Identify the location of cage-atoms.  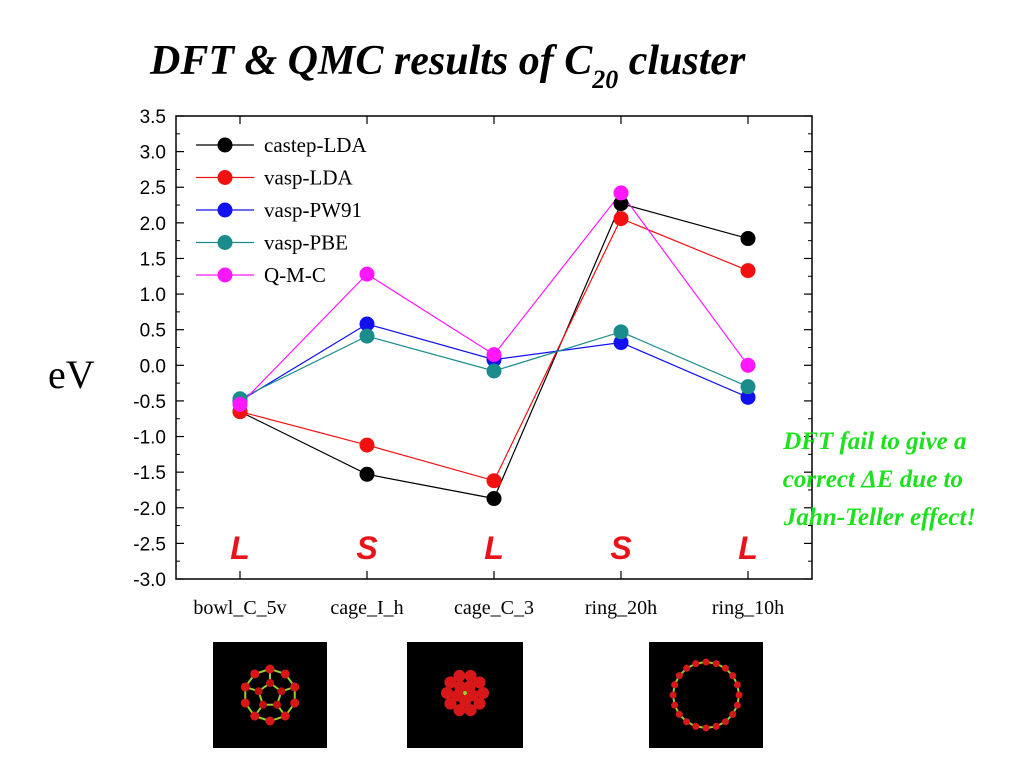
(465, 693).